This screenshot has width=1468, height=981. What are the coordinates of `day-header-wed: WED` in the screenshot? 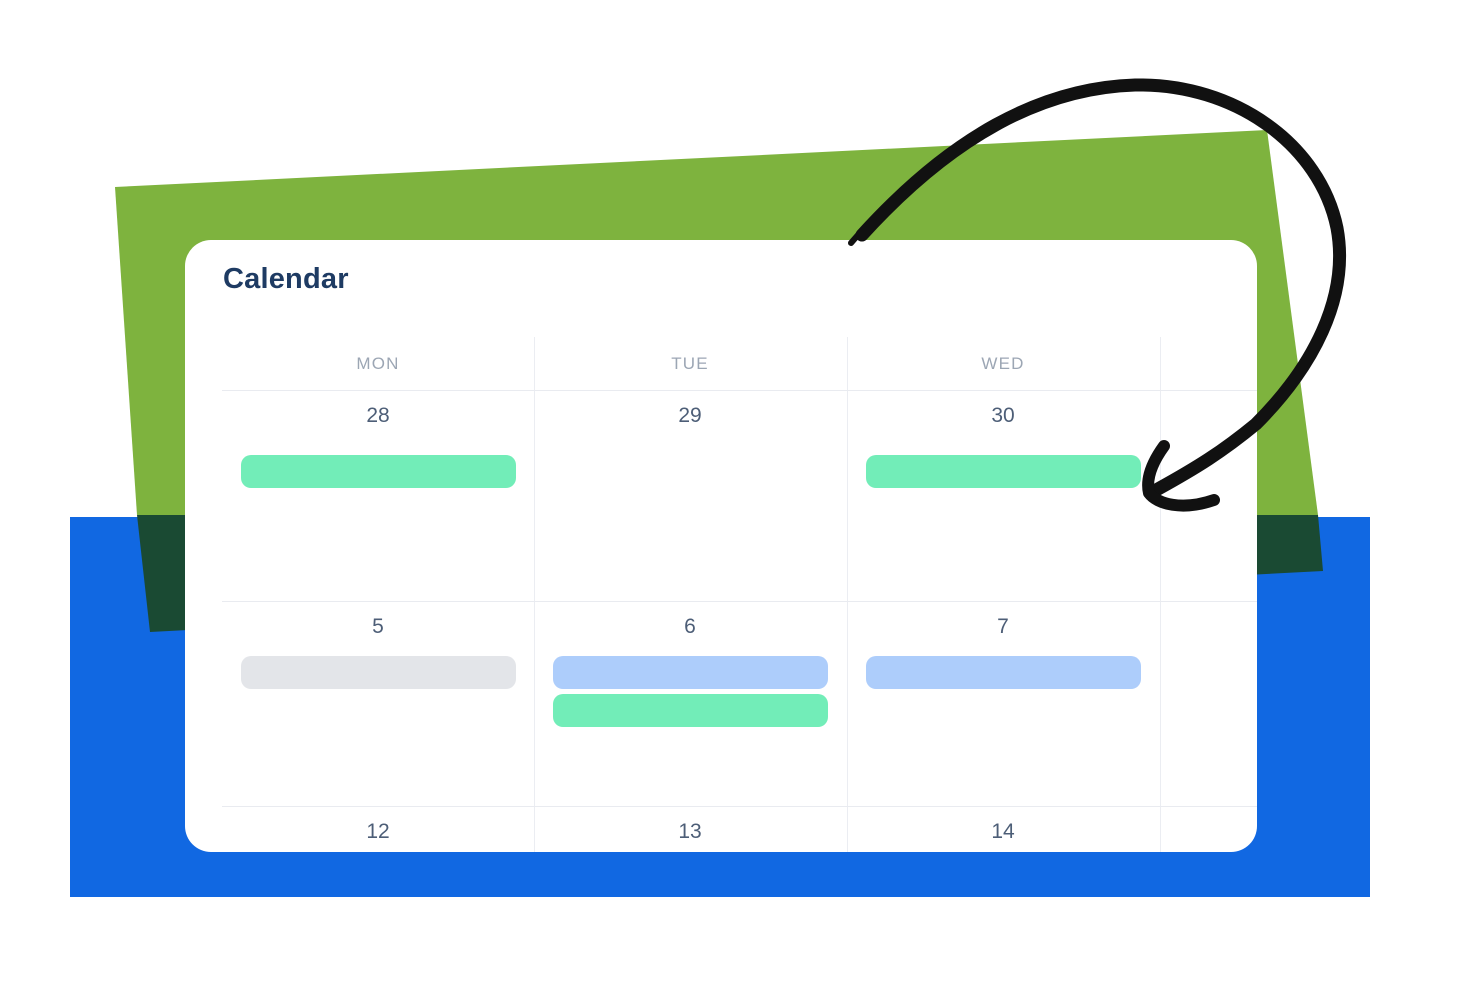 It's located at (1003, 363).